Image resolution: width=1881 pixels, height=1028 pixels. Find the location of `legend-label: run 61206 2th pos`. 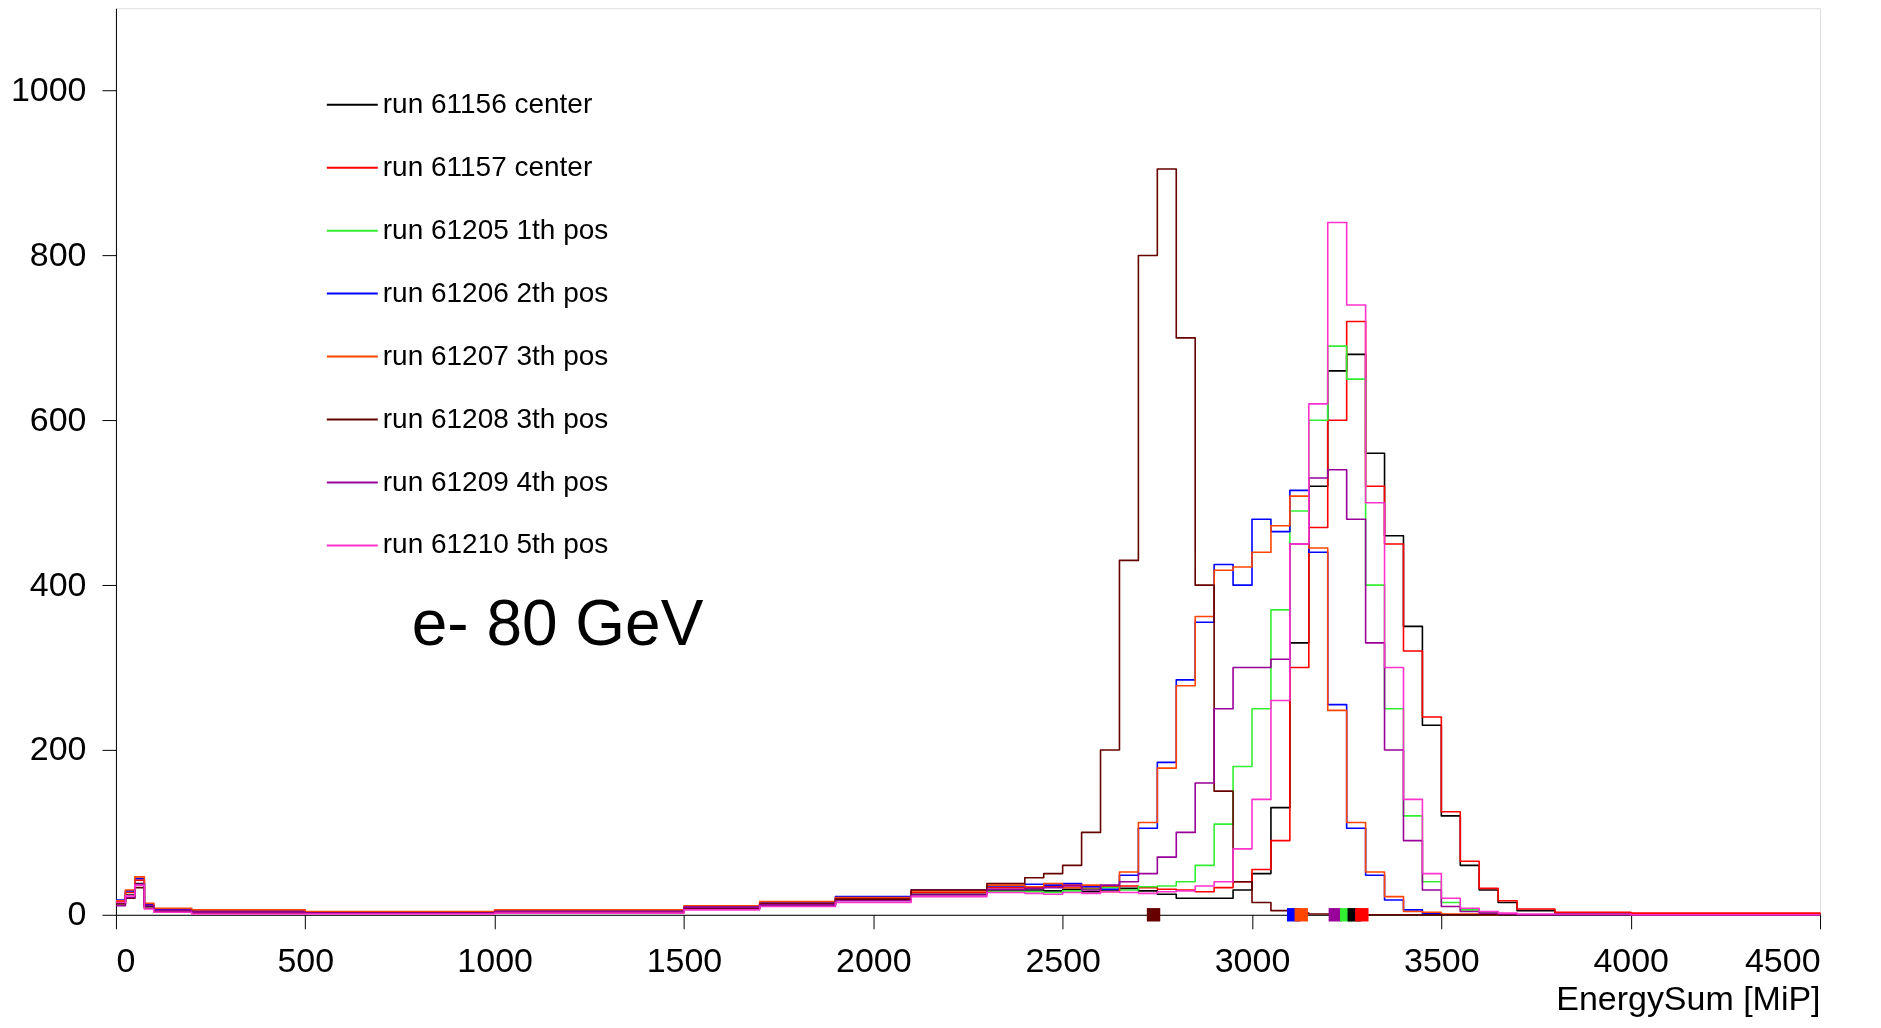

legend-label: run 61206 2th pos is located at coordinates (495, 292).